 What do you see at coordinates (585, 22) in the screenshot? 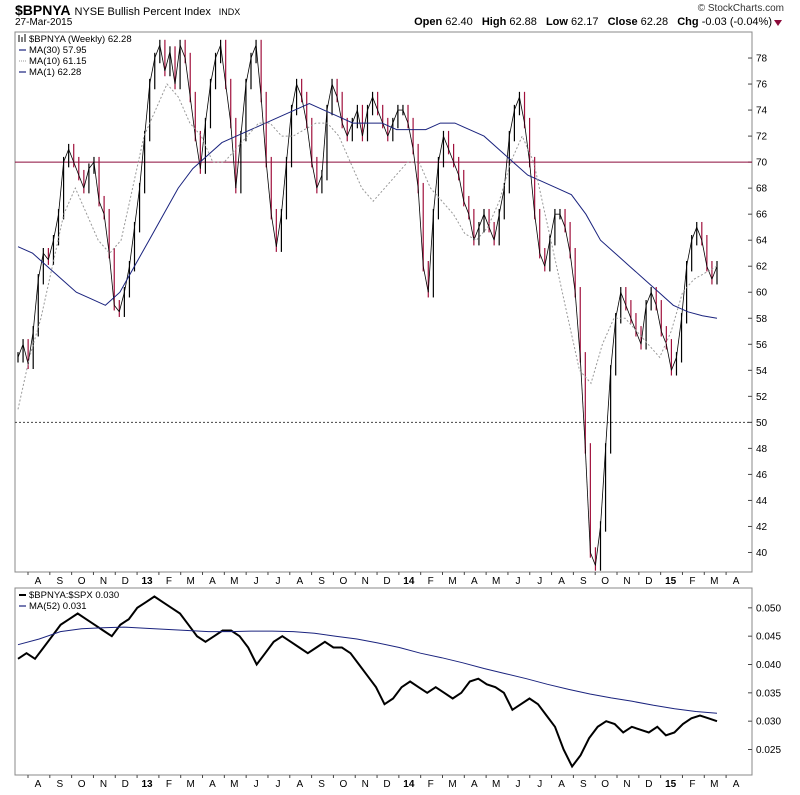
I see `low-value: 62.17` at bounding box center [585, 22].